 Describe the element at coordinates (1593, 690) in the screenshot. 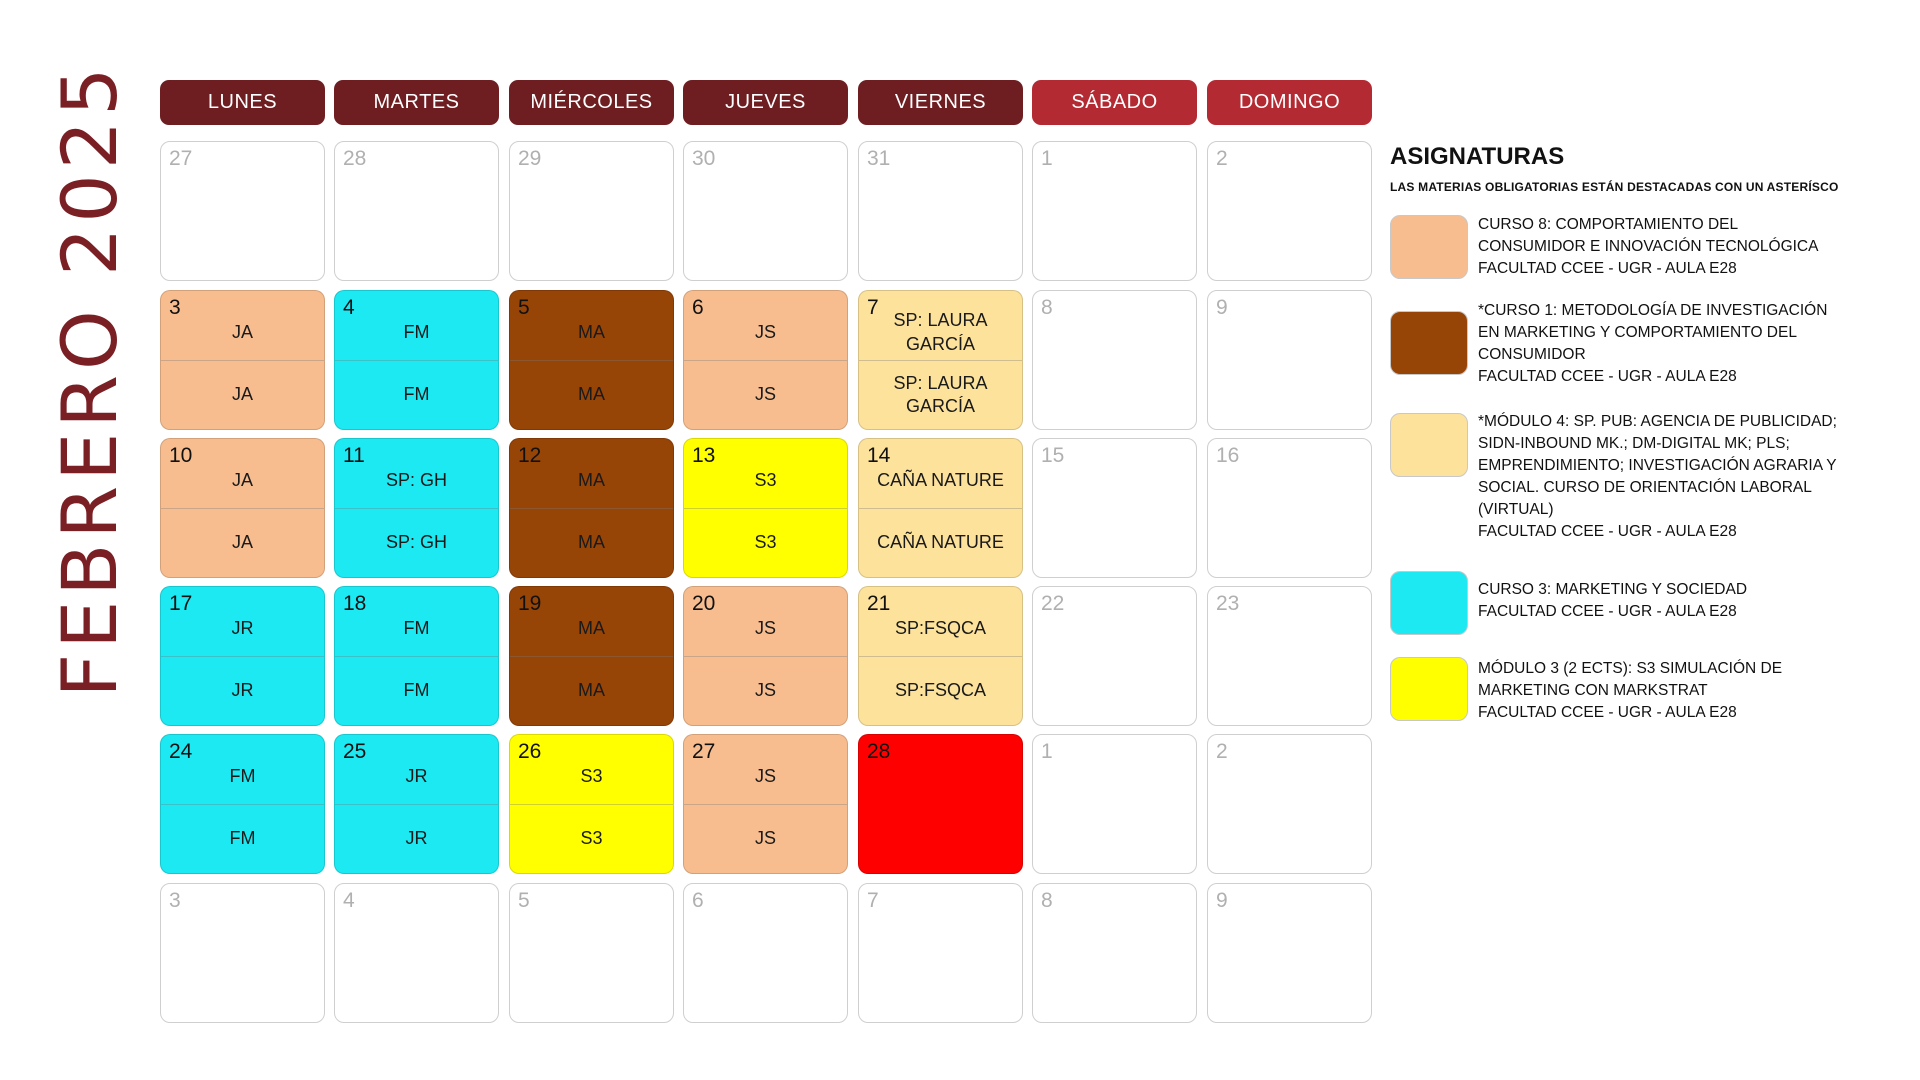

I see `legend-text-line: MARKETING CON MARKSTRAT` at that location.